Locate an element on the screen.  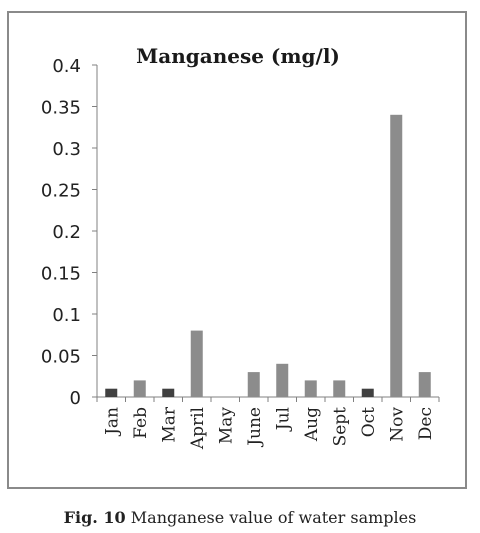
bar-jan is located at coordinates (111, 392).